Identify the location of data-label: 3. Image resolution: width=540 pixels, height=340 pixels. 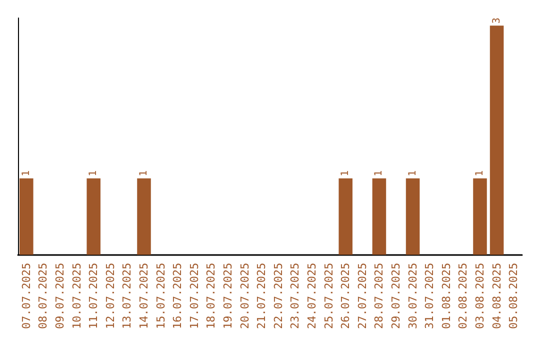
(496, 21).